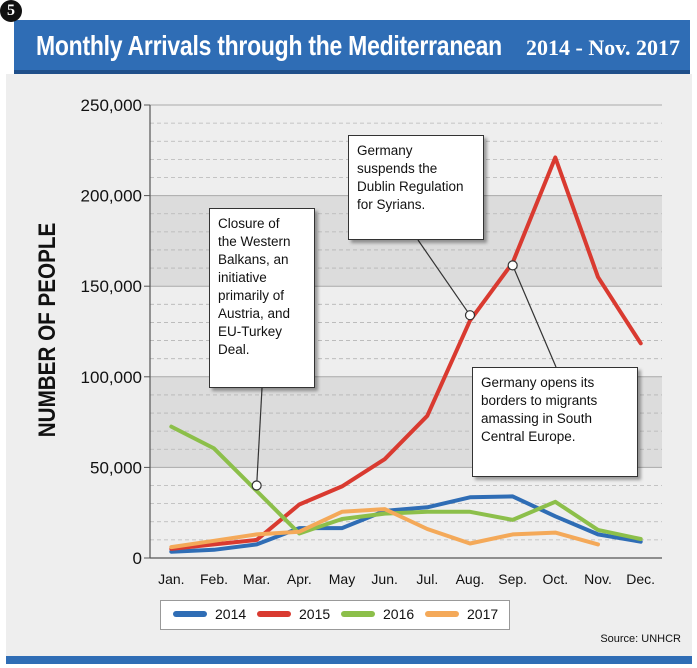 This screenshot has width=697, height=668. I want to click on y-tick-label-100000: 100,000, so click(111, 377).